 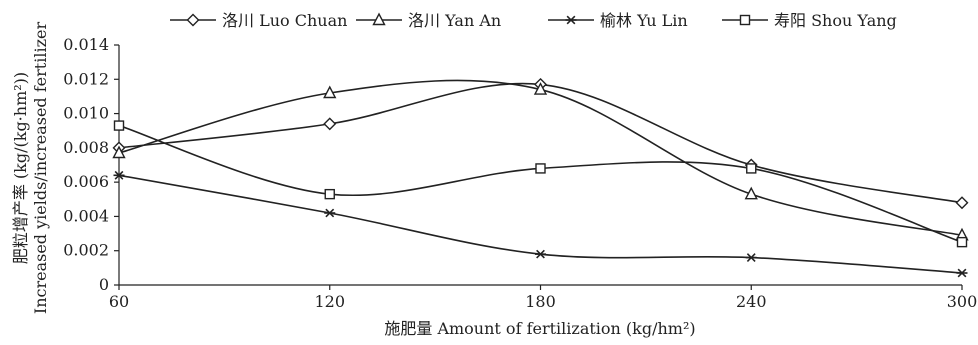 I want to click on legend-label: 榆林 Yu Lin, so click(x=644, y=20).